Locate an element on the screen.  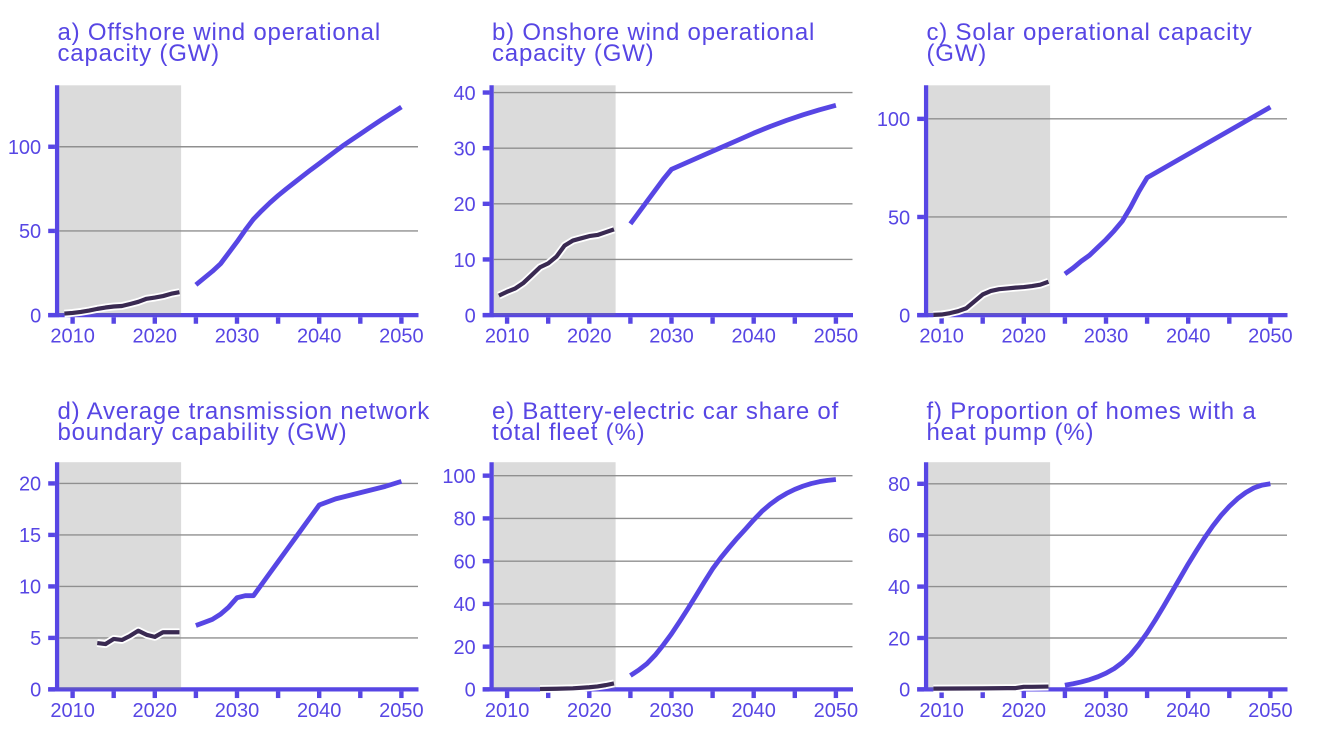
chart-panel-a: 0 50 100 2010 2020 2030 2040 2050 is located at coordinates (216, 216).